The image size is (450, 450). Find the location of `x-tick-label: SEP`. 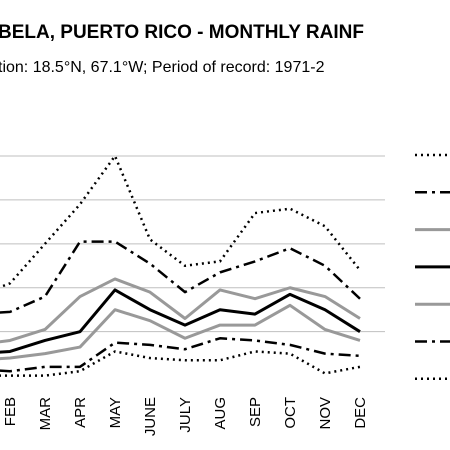

x-tick-label: SEP is located at coordinates (255, 412).